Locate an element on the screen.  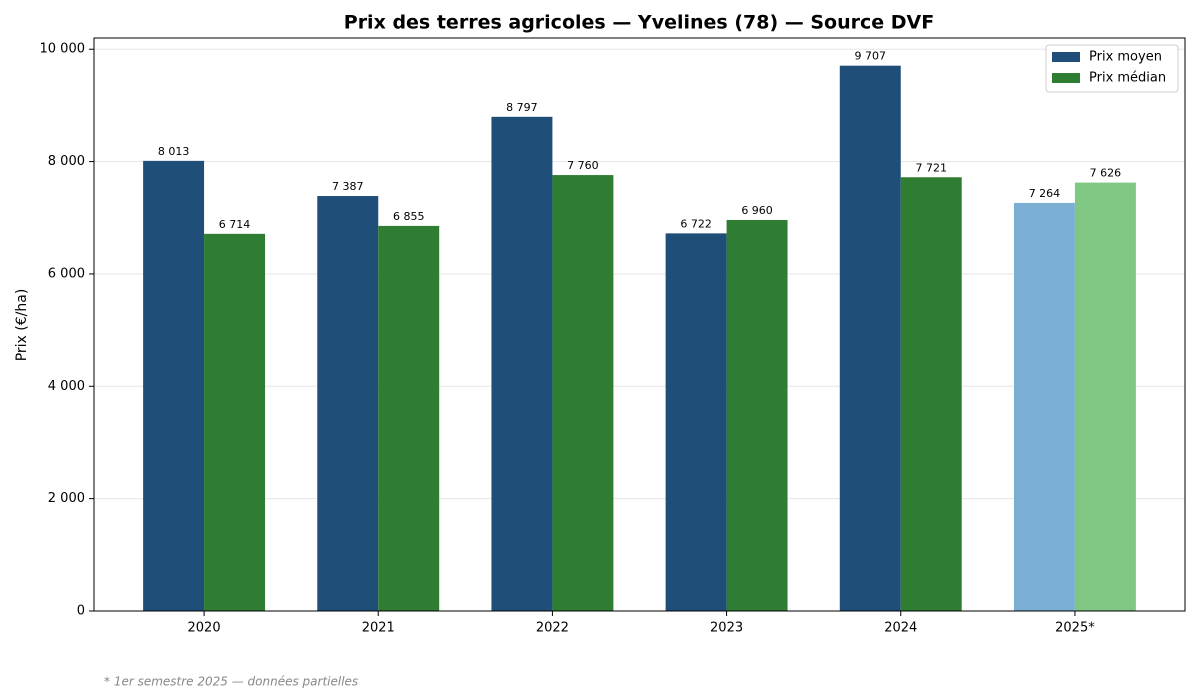
value-label: 8 013 is located at coordinates (174, 151).